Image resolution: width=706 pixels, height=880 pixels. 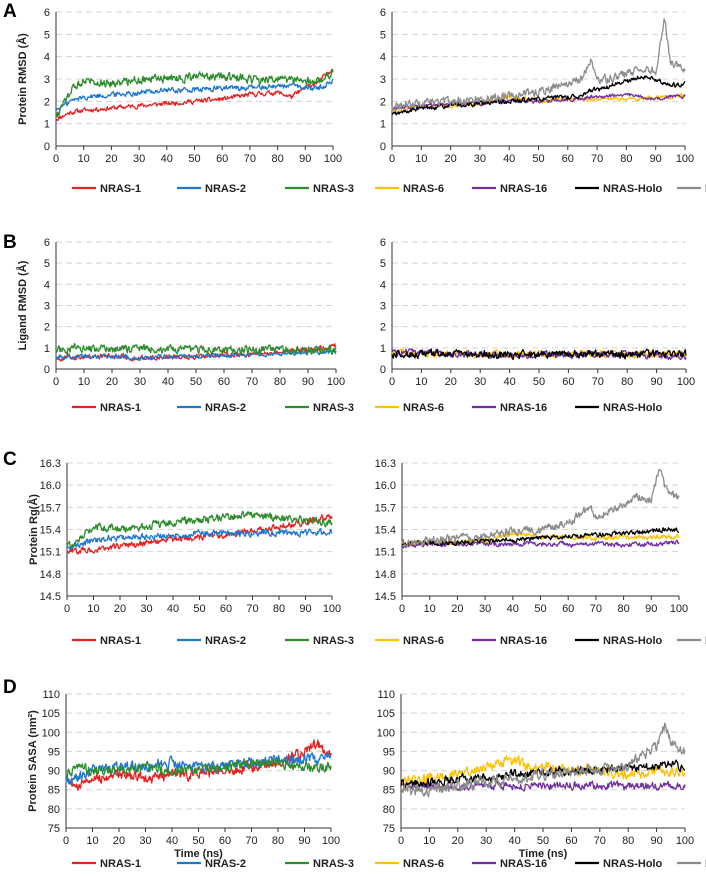 What do you see at coordinates (523, 864) in the screenshot?
I see `legend-label: NRAS-16` at bounding box center [523, 864].